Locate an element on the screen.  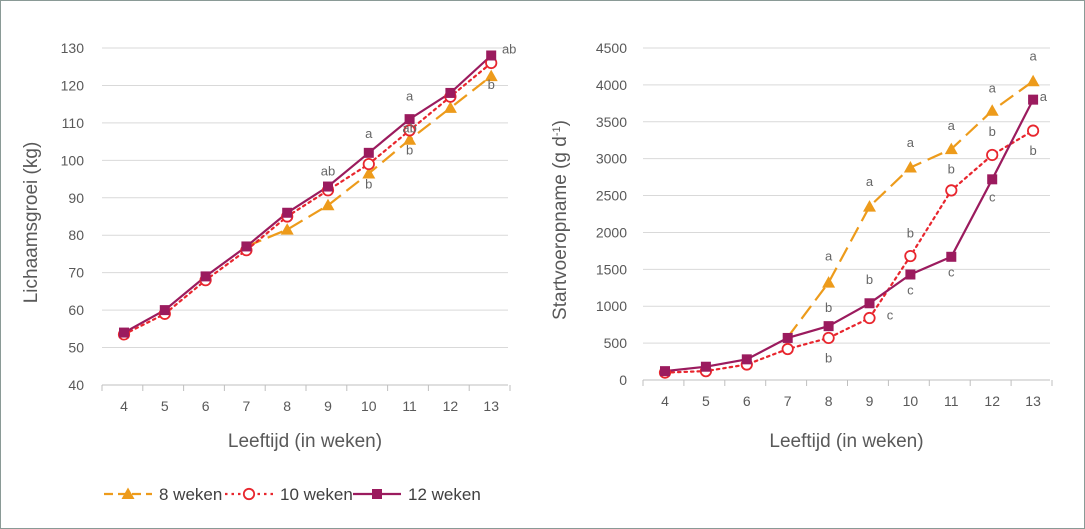
panel2-x-tick-label: 12 is located at coordinates (992, 401).